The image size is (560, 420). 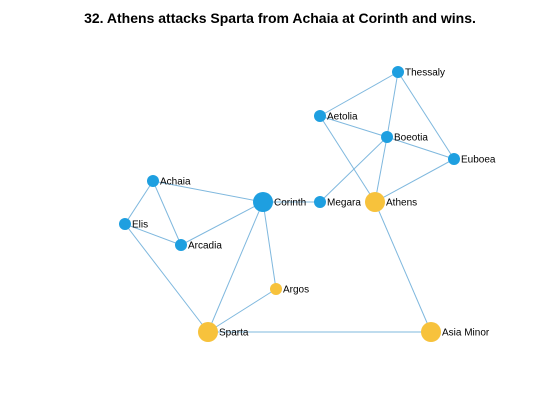 I want to click on node-label-arcadia: Arcadia, so click(x=205, y=246).